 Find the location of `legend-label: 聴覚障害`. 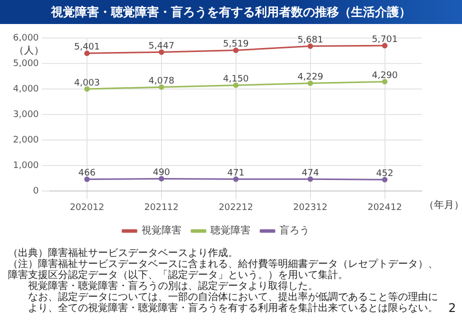

legend-label: 聴覚障害 is located at coordinates (230, 230).